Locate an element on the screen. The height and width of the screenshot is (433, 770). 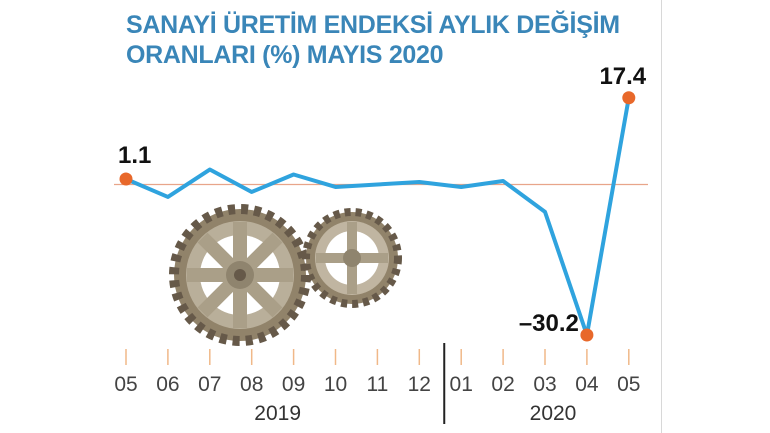
x-tick-label-12: 05 is located at coordinates (628, 384).